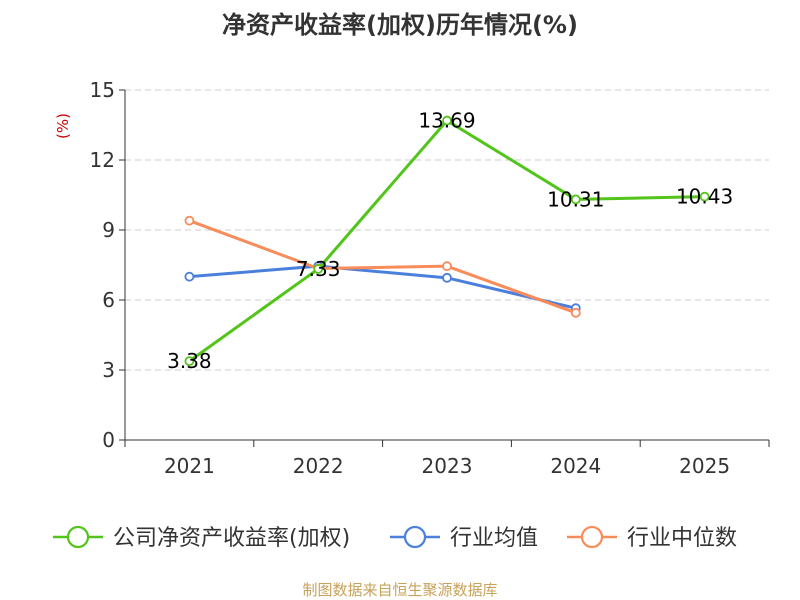 The width and height of the screenshot is (800, 600). What do you see at coordinates (189, 466) in the screenshot?
I see `x-tick-label: 2021` at bounding box center [189, 466].